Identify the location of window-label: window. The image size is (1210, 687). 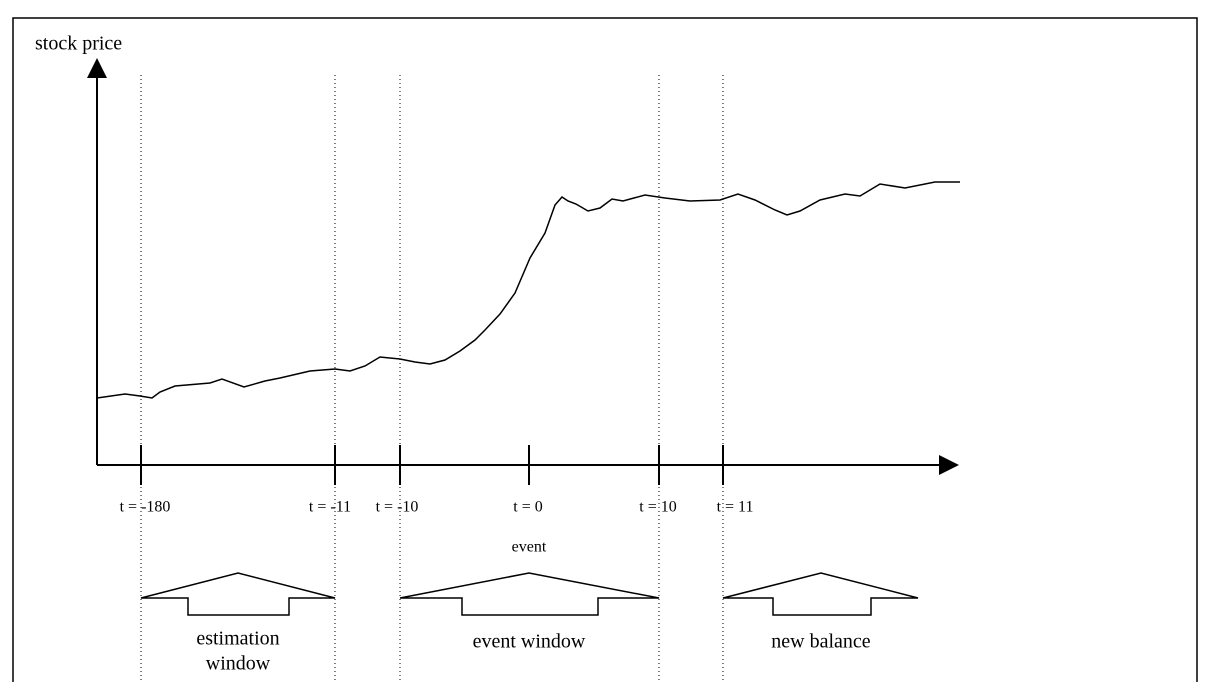
(238, 664).